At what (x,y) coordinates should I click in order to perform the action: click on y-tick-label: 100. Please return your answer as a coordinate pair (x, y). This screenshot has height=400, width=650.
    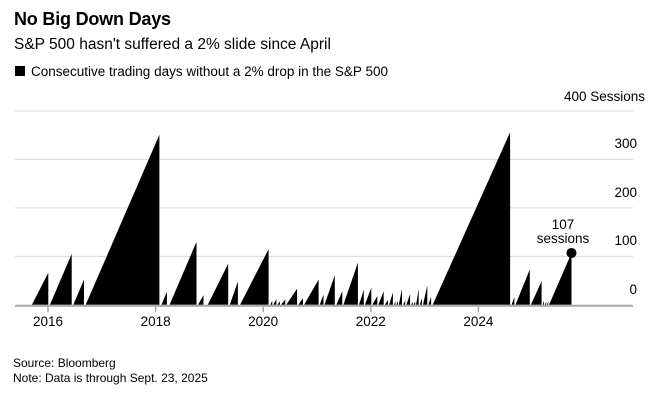
    Looking at the image, I should click on (625, 241).